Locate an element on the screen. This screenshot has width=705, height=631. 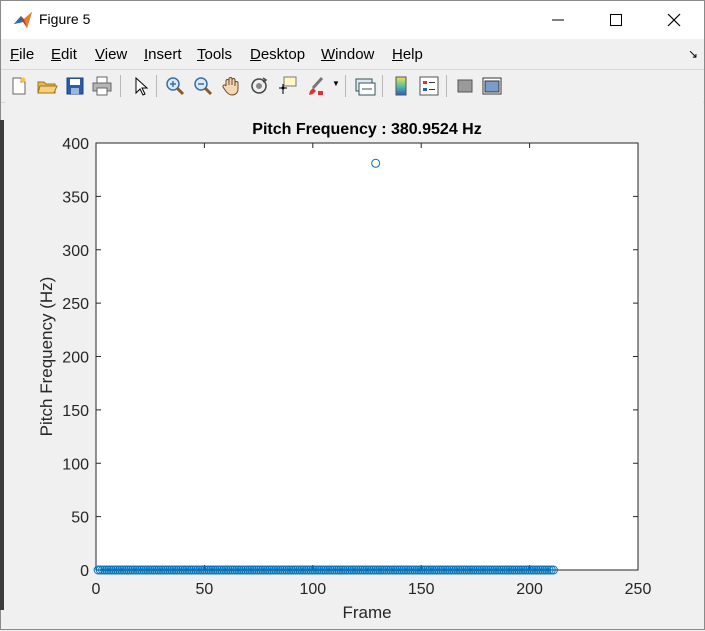
rotate-3d-icon is located at coordinates (259, 86).